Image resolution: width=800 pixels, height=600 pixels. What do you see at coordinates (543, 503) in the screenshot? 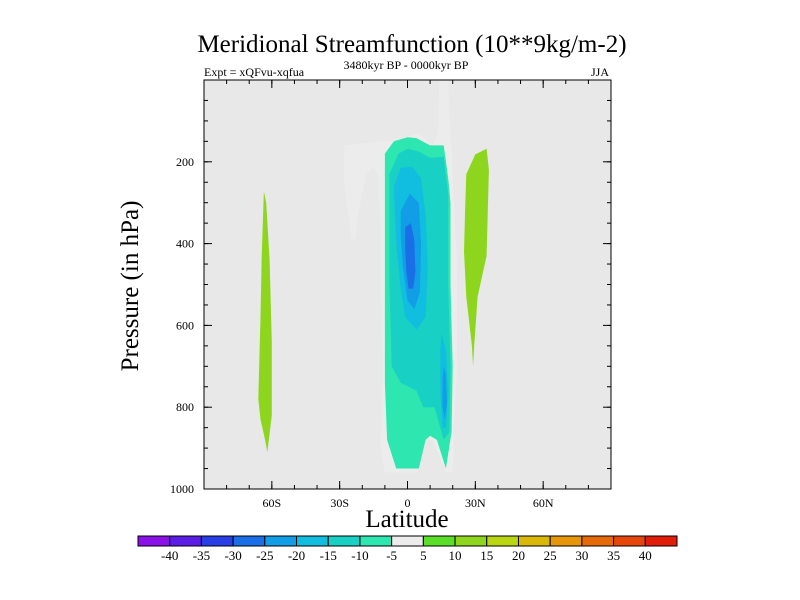
I see `x-tick-label: 60N` at bounding box center [543, 503].